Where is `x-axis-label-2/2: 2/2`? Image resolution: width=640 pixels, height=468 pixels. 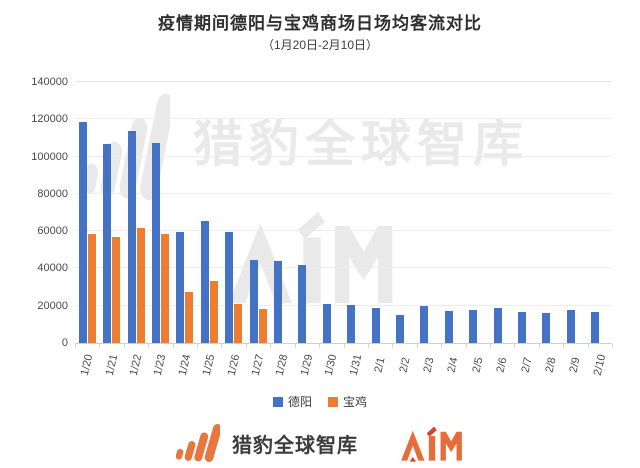 x-axis-label-2/2: 2/2 is located at coordinates (404, 365).